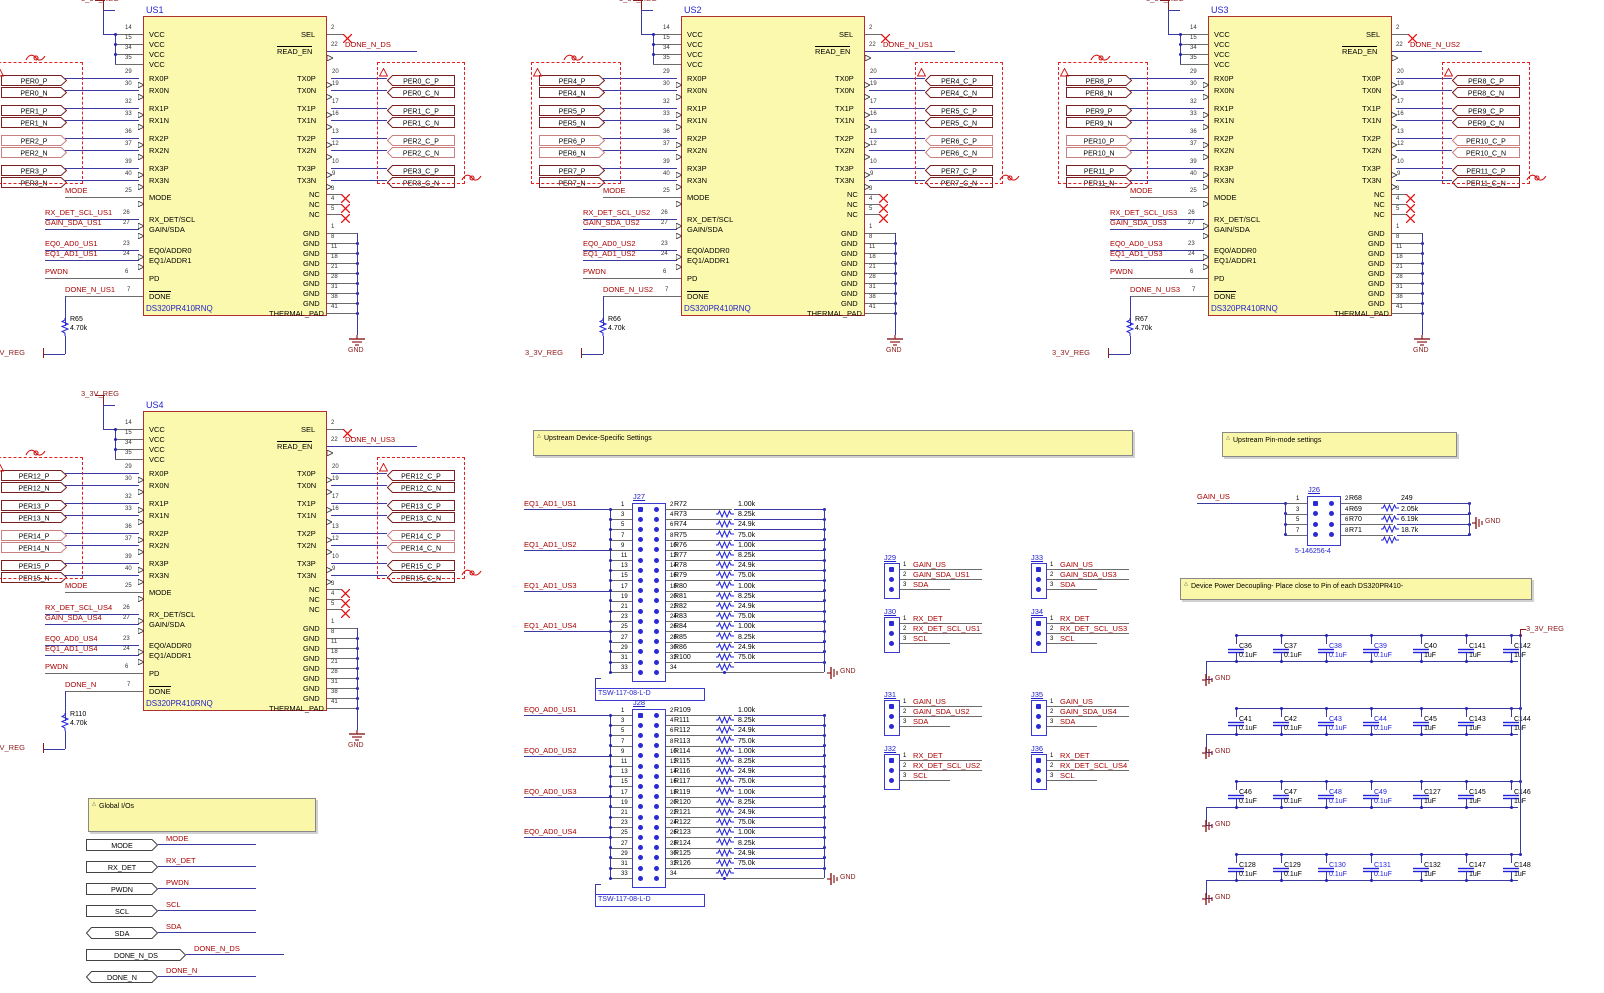  I want to click on port-per12_n: PER12_N, so click(34, 486).